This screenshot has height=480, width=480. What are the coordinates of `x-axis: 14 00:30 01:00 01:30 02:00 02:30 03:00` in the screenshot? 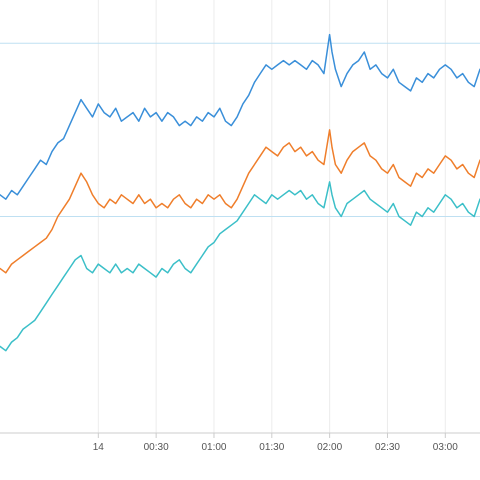 It's located at (240, 442).